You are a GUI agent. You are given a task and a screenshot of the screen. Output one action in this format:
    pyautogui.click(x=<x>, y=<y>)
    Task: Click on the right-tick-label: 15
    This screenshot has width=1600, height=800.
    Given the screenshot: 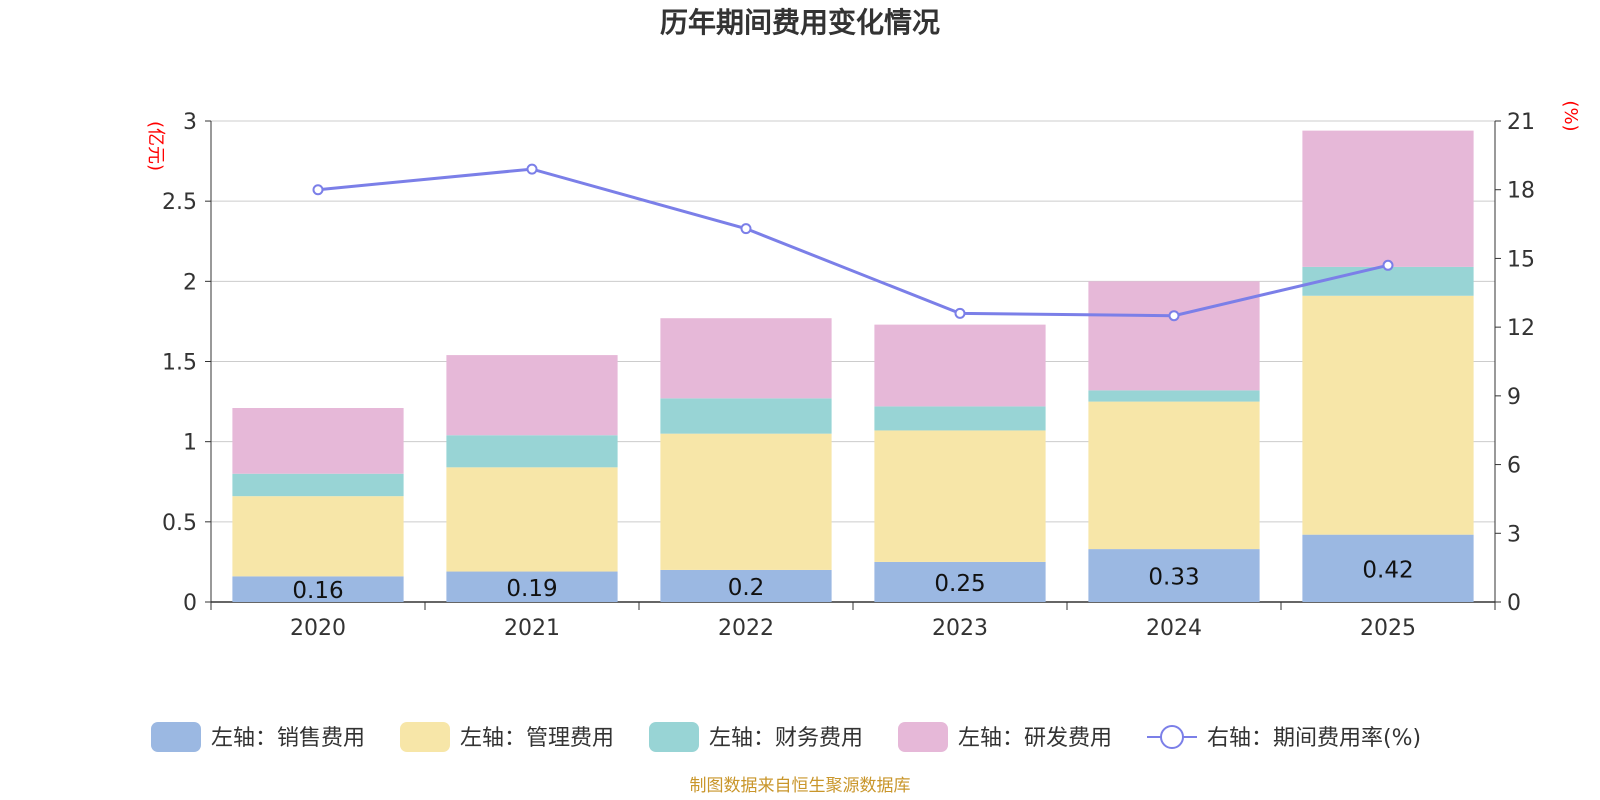 What is the action you would take?
    pyautogui.click(x=1521, y=259)
    